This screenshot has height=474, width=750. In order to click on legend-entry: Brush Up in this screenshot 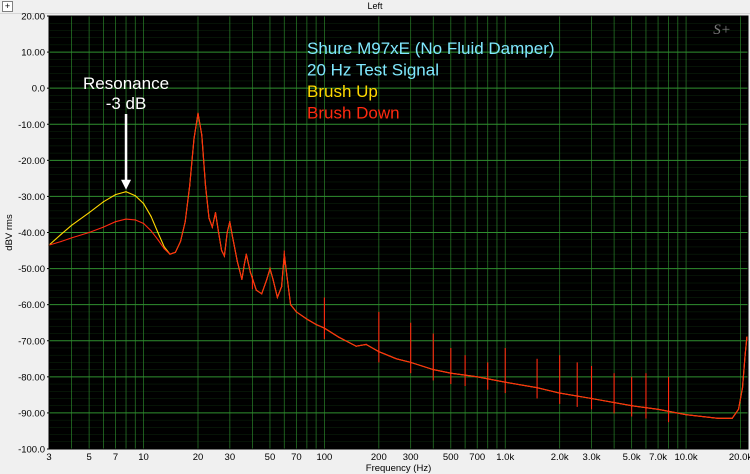, I will do `click(342, 91)`.